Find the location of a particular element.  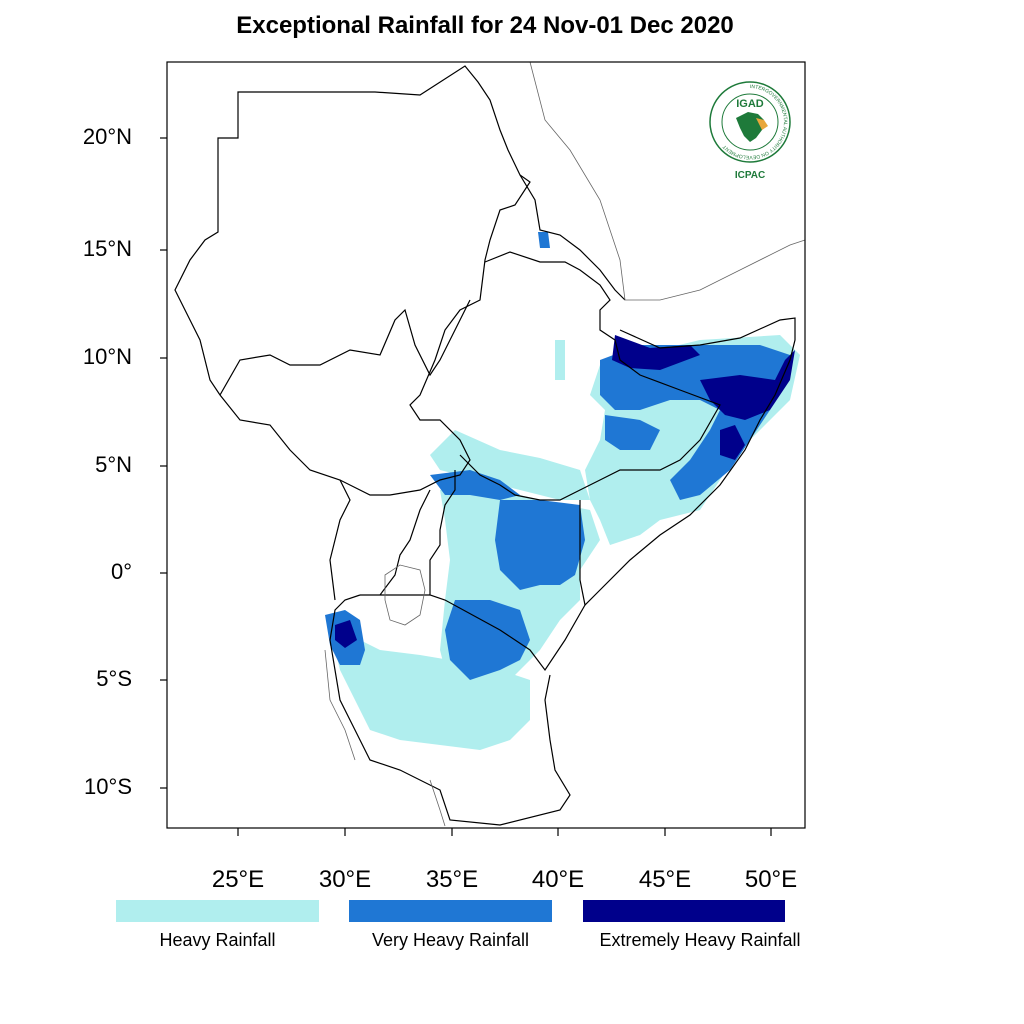

lat-label-10s: 10°S is located at coordinates (108, 786).